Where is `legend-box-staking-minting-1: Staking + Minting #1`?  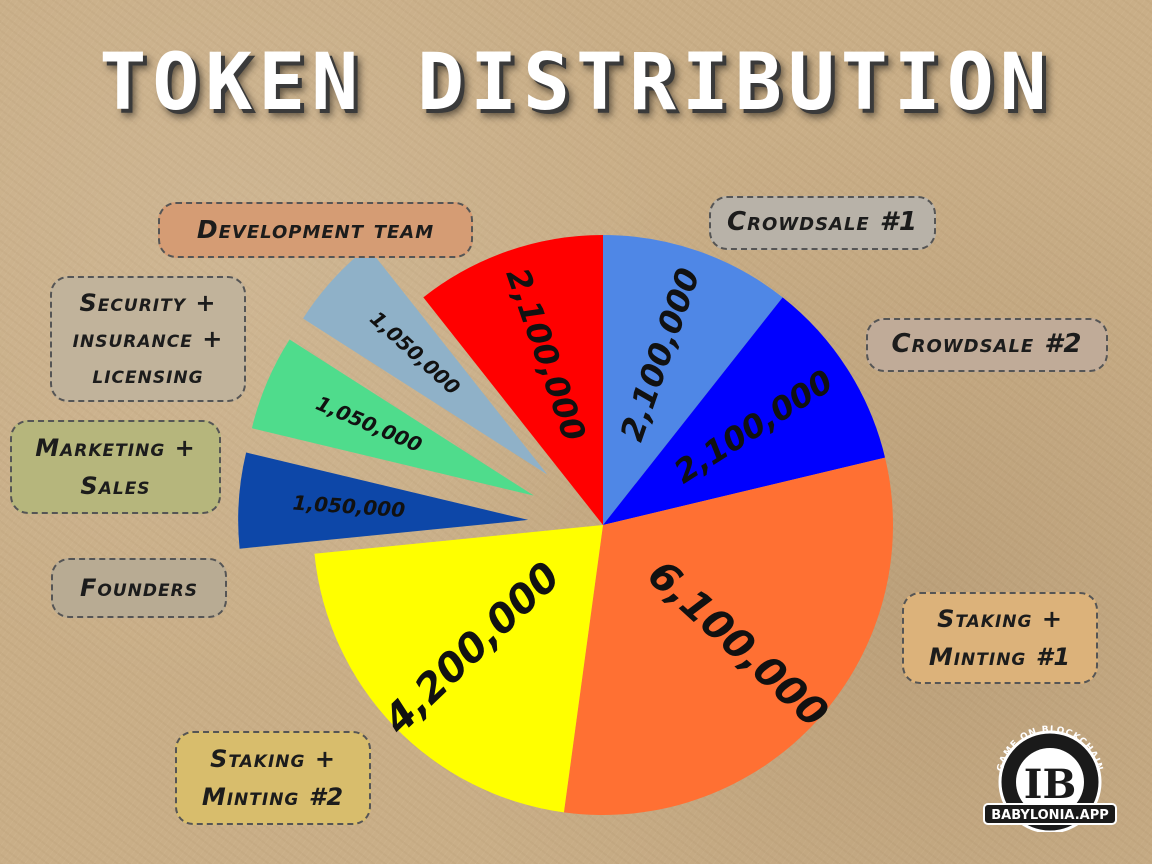
legend-box-staking-minting-1: Staking + Minting #1 is located at coordinates (1000, 638).